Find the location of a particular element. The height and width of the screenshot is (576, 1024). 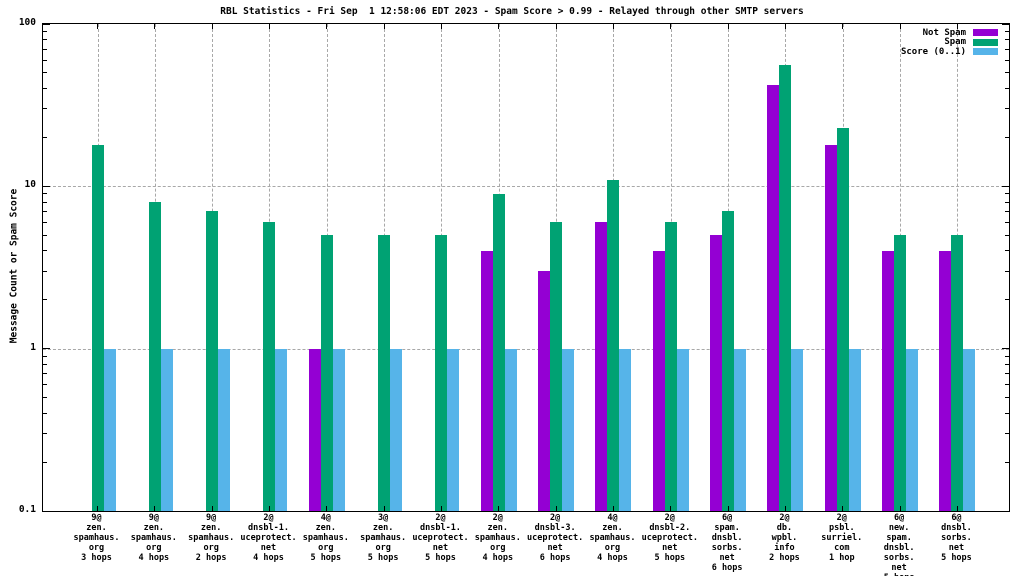

legend-row-score-0-1: Score (0..1) is located at coordinates (949, 52).